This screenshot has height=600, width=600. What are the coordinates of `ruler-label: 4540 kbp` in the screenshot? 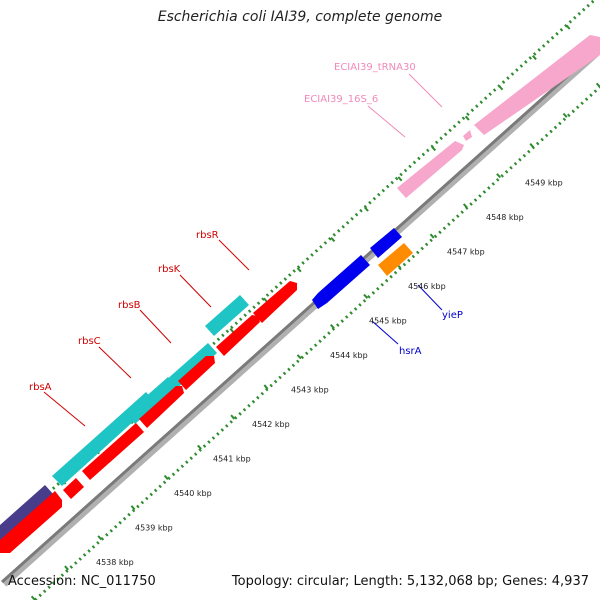 It's located at (193, 493).